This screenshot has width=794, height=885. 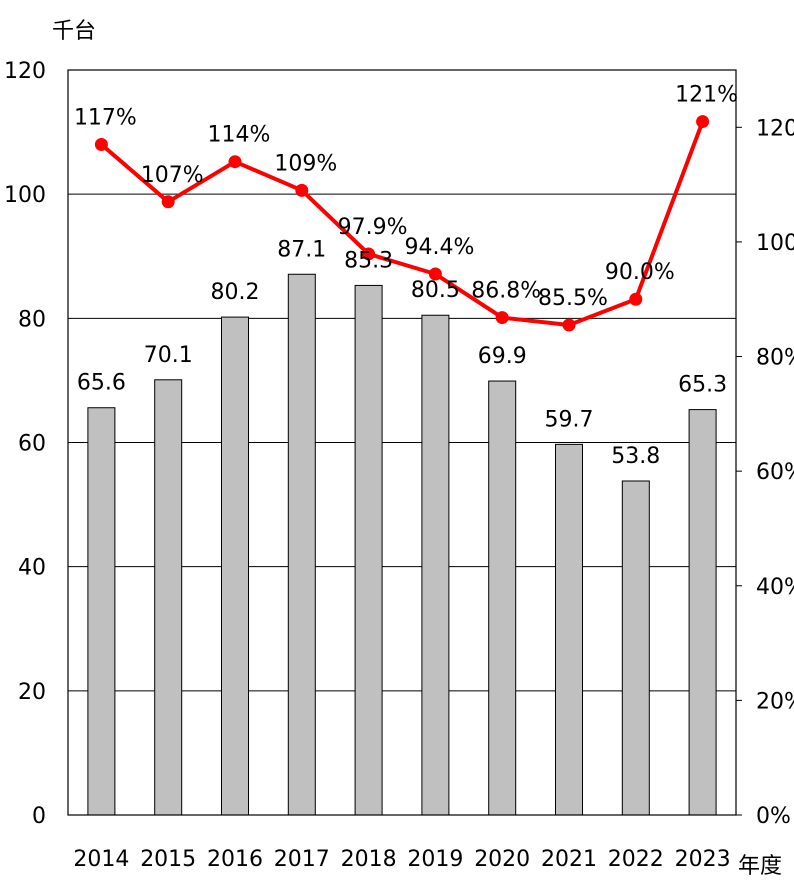 What do you see at coordinates (101, 383) in the screenshot?
I see `bar-value-label: 65.6` at bounding box center [101, 383].